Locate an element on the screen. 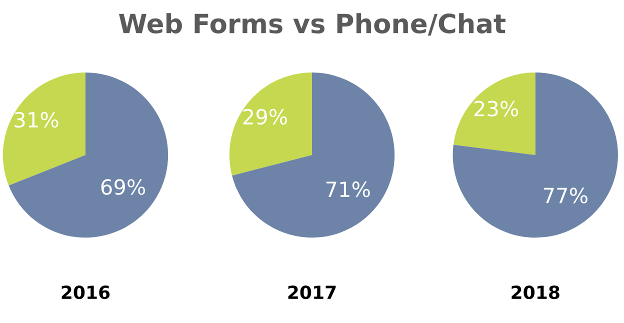  text: 2017 is located at coordinates (312, 293).